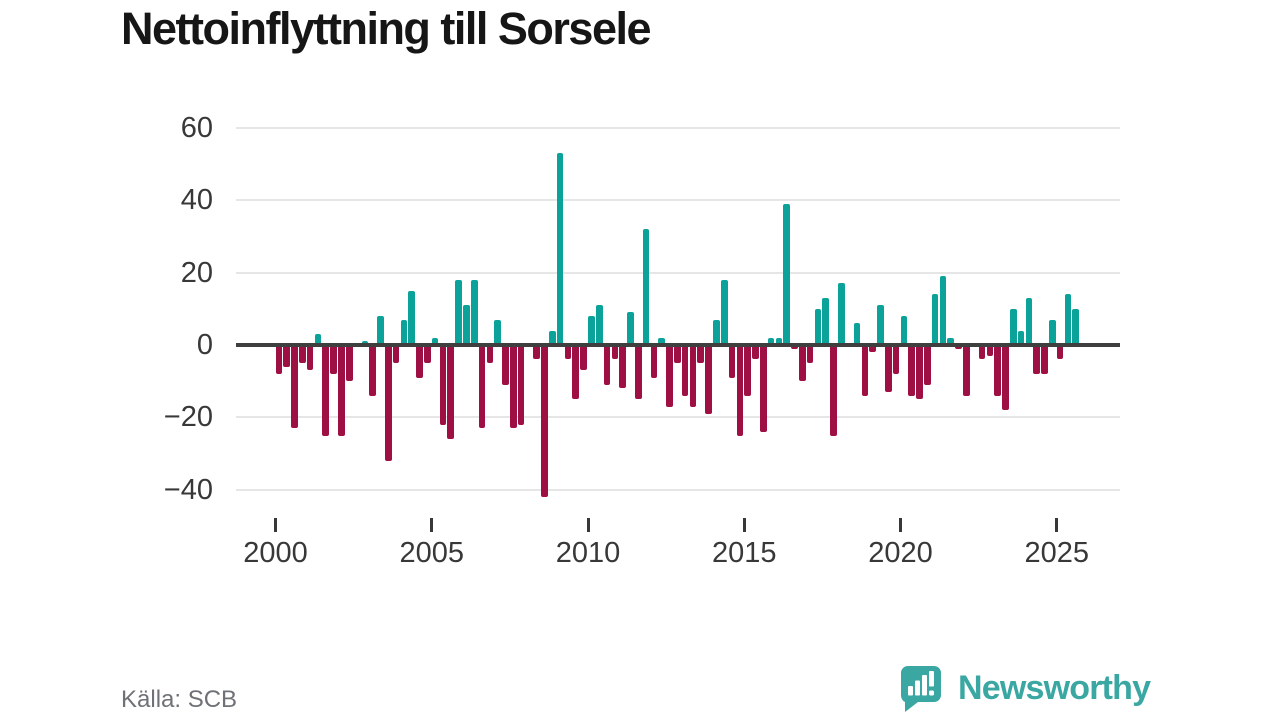 This screenshot has height=720, width=1280. Describe the element at coordinates (386, 28) in the screenshot. I see `chart-title: Nettoinflyttning till Sorsele` at that location.